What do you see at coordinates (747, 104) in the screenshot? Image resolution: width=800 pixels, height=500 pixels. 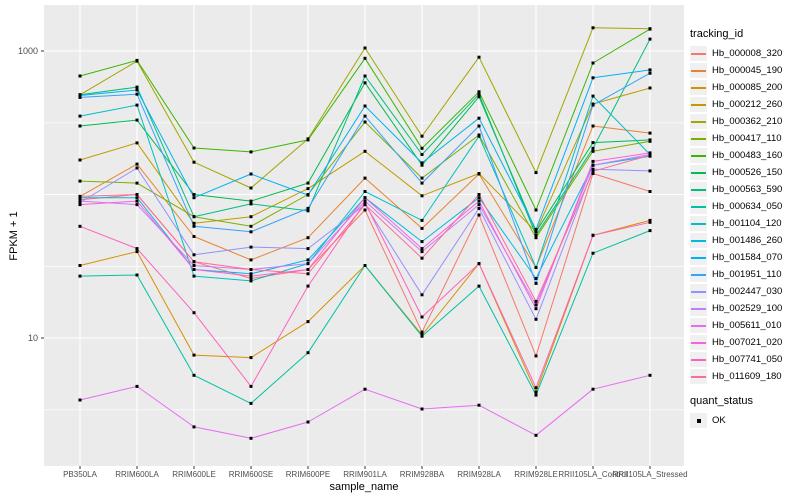 I see `legend-item-label: Hb_000212_260` at bounding box center [747, 104].